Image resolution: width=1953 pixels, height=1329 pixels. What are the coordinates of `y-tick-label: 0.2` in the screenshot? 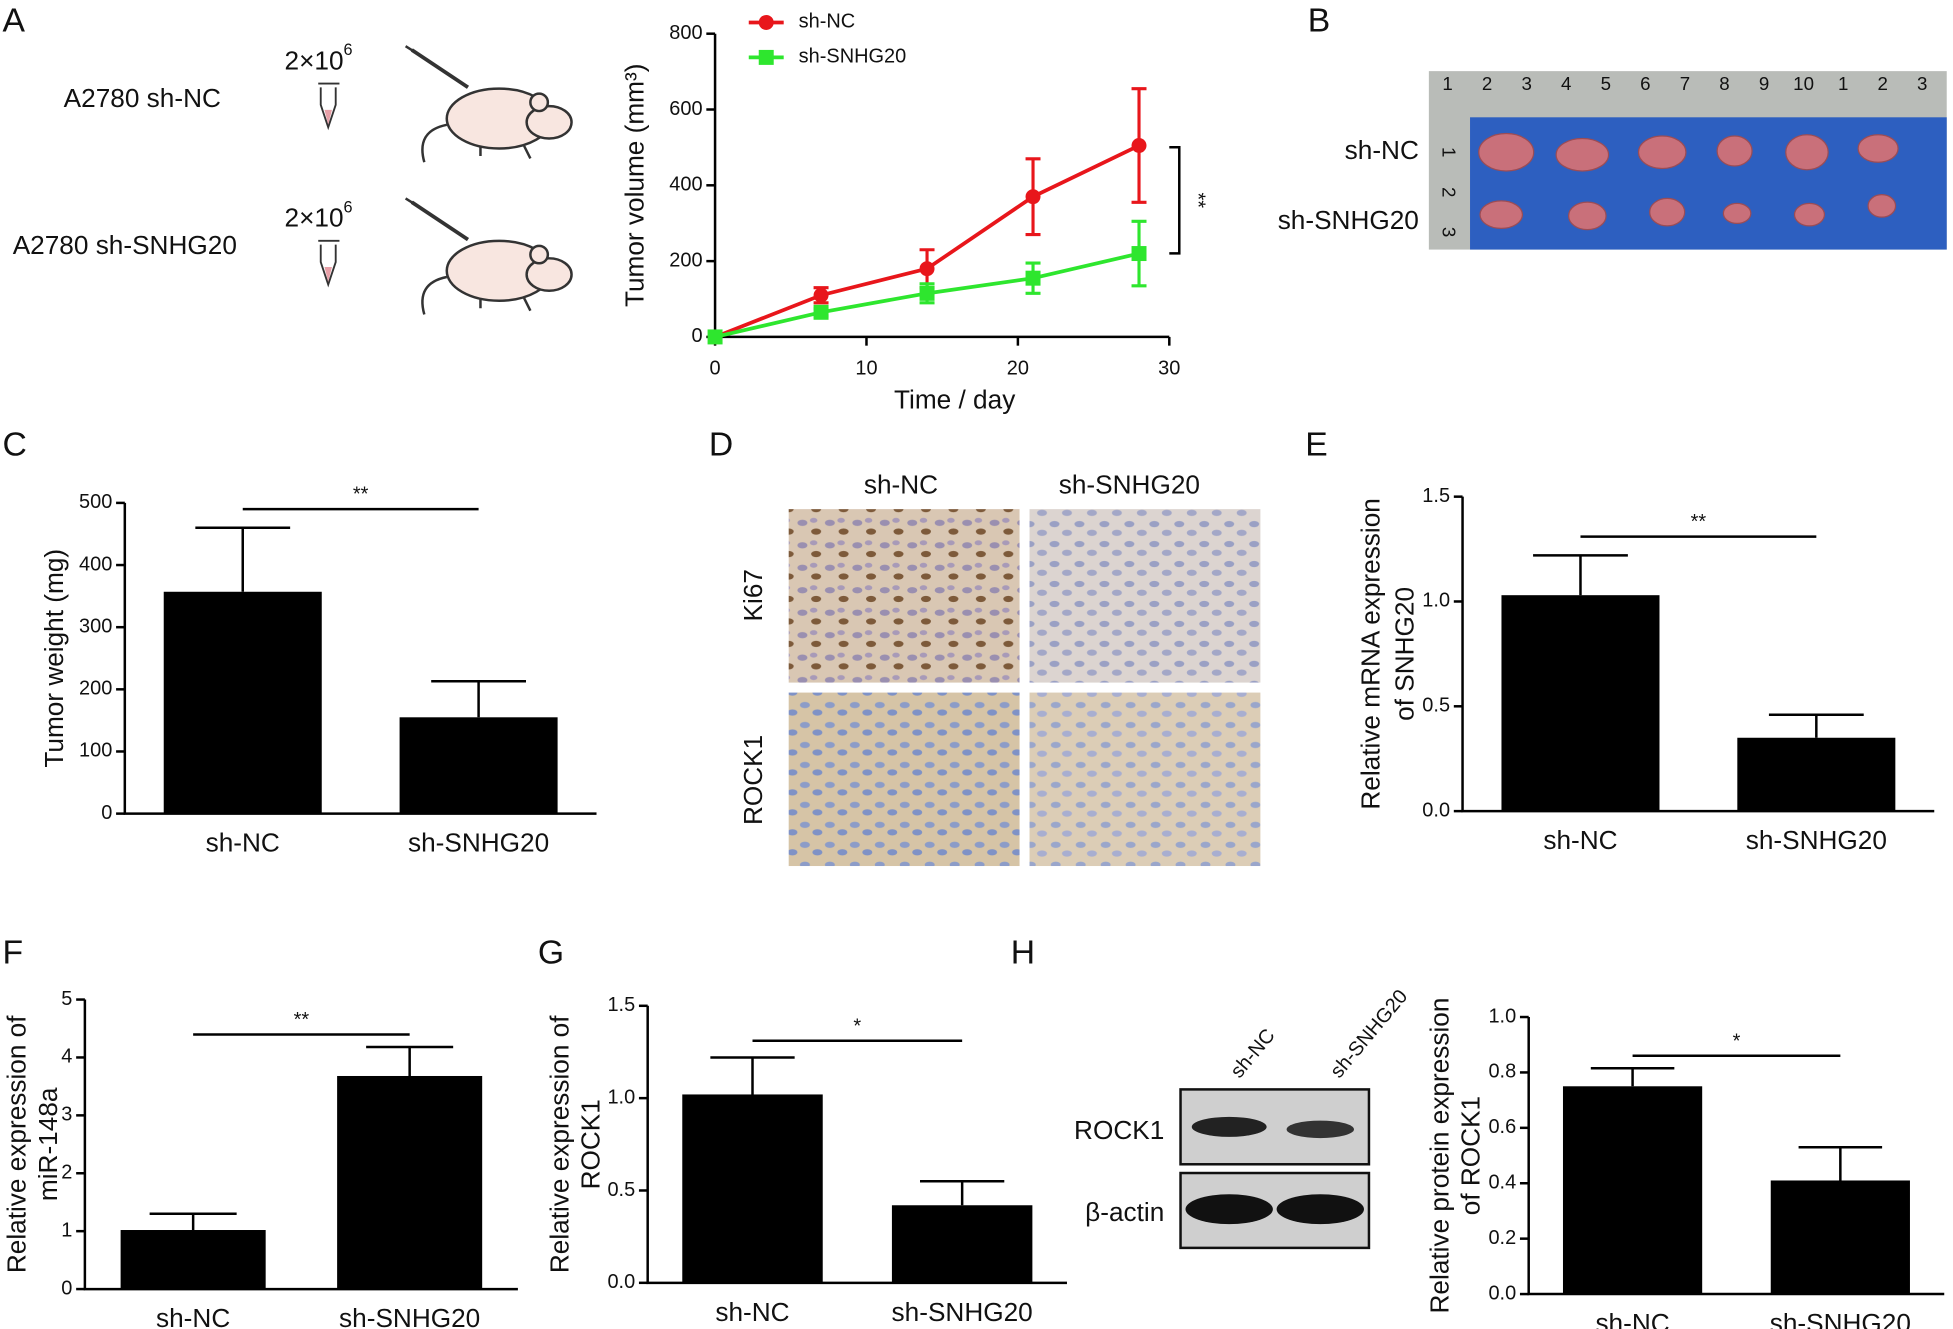 It's located at (1502, 1238).